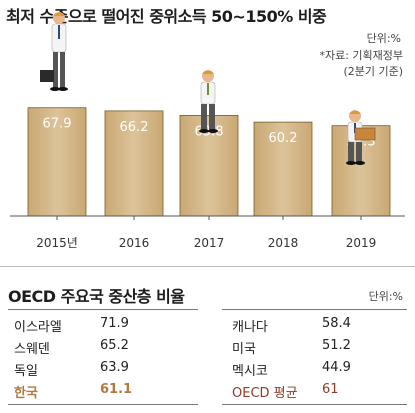 This screenshot has width=415, height=413. What do you see at coordinates (166, 16) in the screenshot?
I see `chart-title: 최저 수준으로 떨어진 중위소득 50~150% 비중` at bounding box center [166, 16].